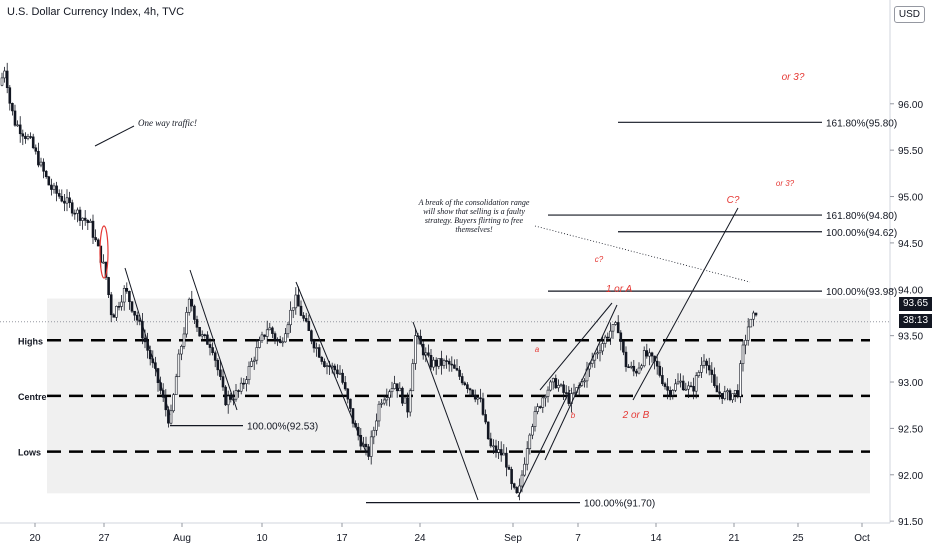 This screenshot has width=932, height=550. Describe the element at coordinates (578, 538) in the screenshot. I see `x-tick-label: 7` at that location.